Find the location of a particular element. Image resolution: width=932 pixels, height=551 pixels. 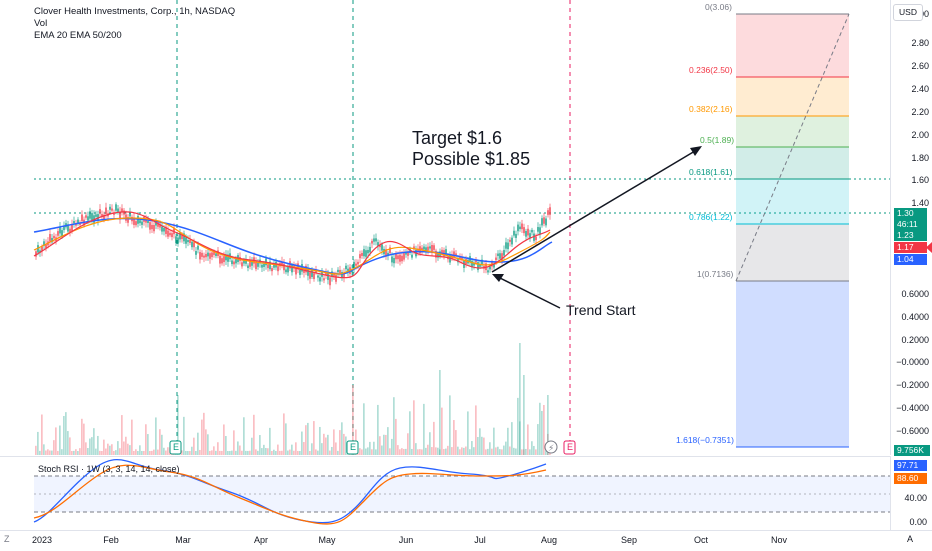

ema-indicator-label: EMA 20 EMA 50/200 is located at coordinates (78, 35).